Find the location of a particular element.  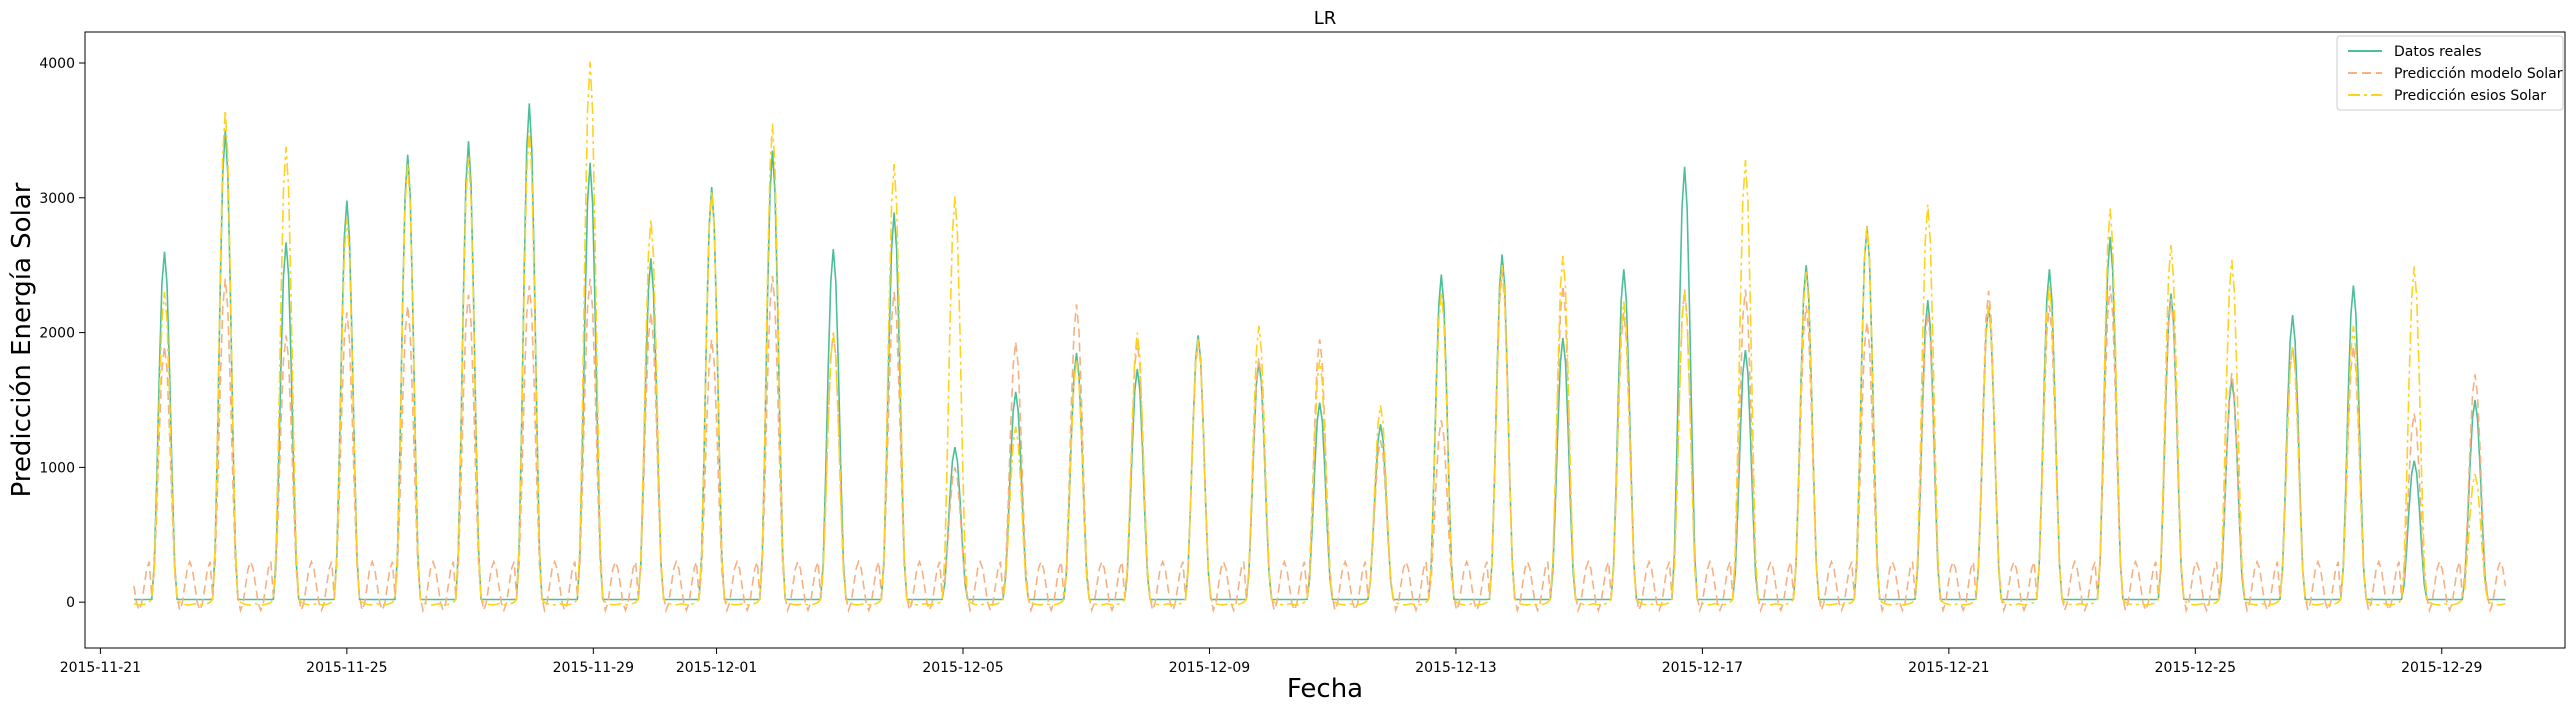

y-tick-label: 0 is located at coordinates (70, 603).